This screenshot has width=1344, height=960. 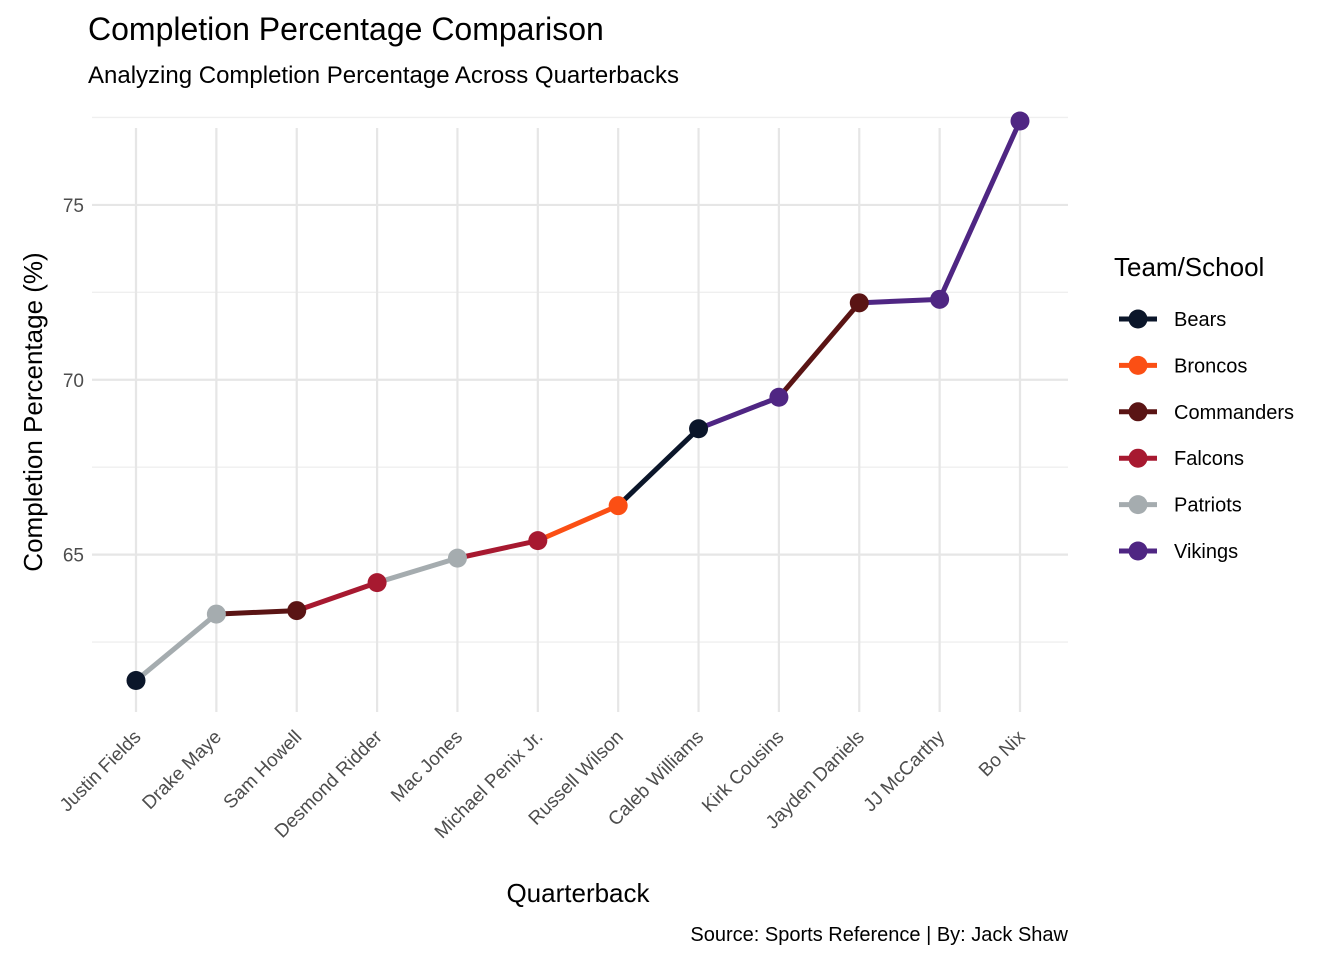 What do you see at coordinates (905, 771) in the screenshot?
I see `x-tick-label: JJ McCarthy` at bounding box center [905, 771].